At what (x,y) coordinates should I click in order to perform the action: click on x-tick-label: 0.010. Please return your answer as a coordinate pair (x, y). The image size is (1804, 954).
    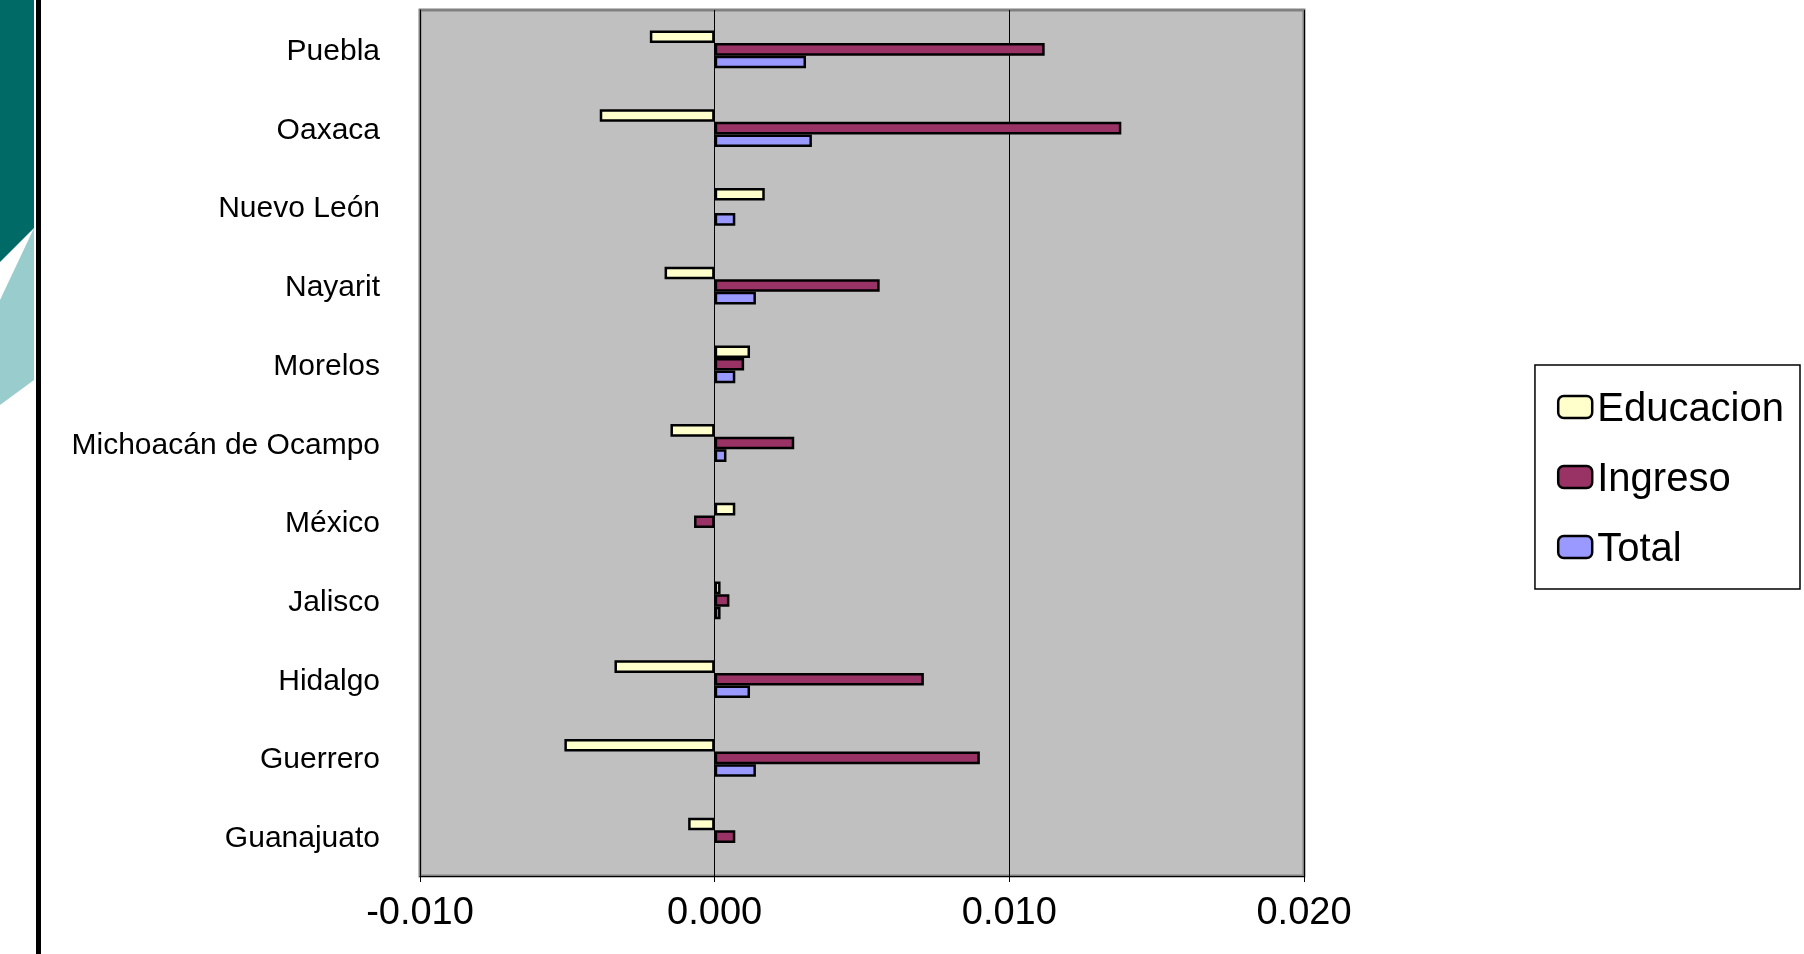
    Looking at the image, I should click on (1009, 911).